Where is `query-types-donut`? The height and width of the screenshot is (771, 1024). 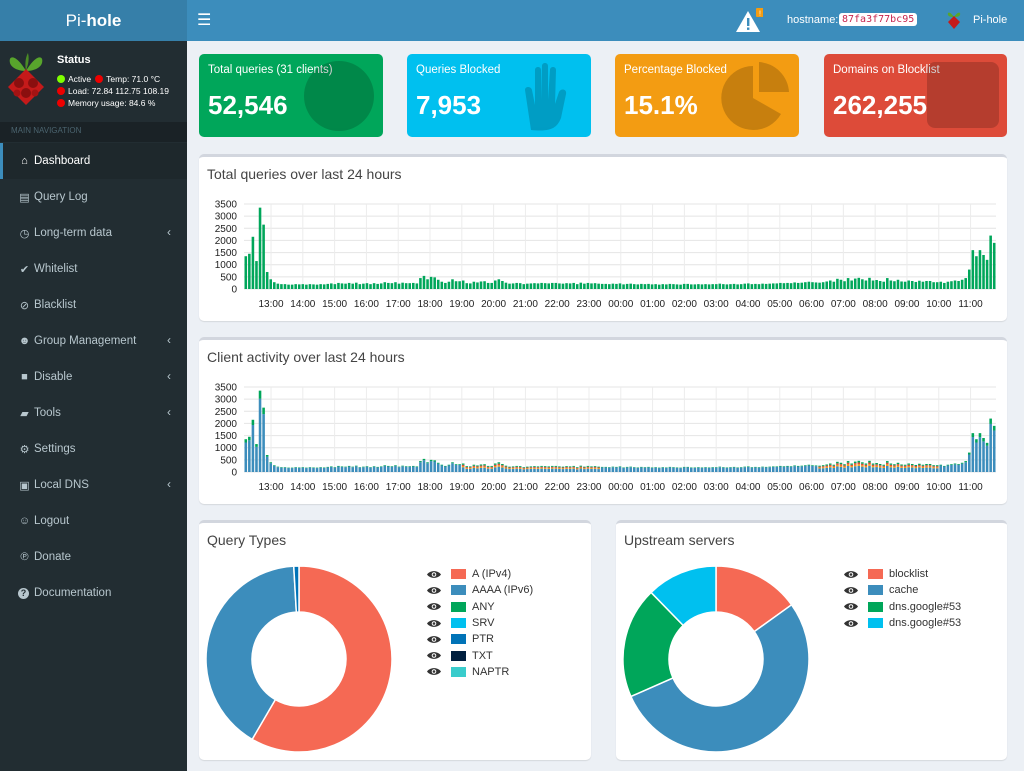 query-types-donut is located at coordinates (299, 659).